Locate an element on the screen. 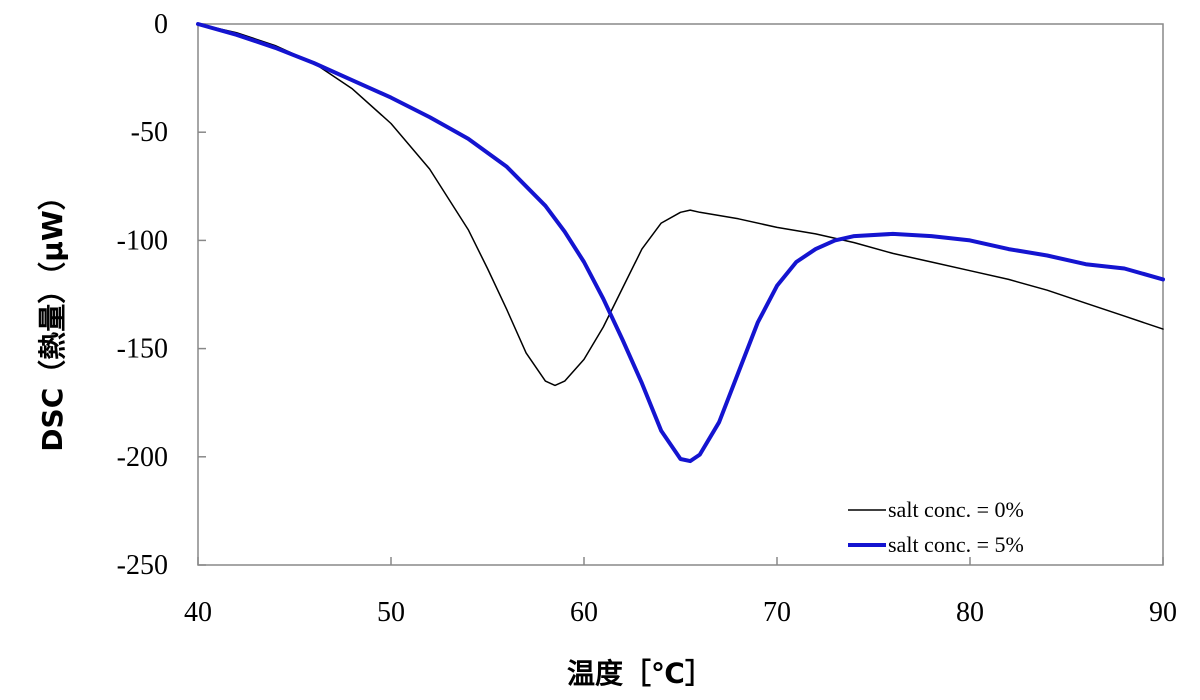  y-tick-label: -200 is located at coordinates (142, 457).